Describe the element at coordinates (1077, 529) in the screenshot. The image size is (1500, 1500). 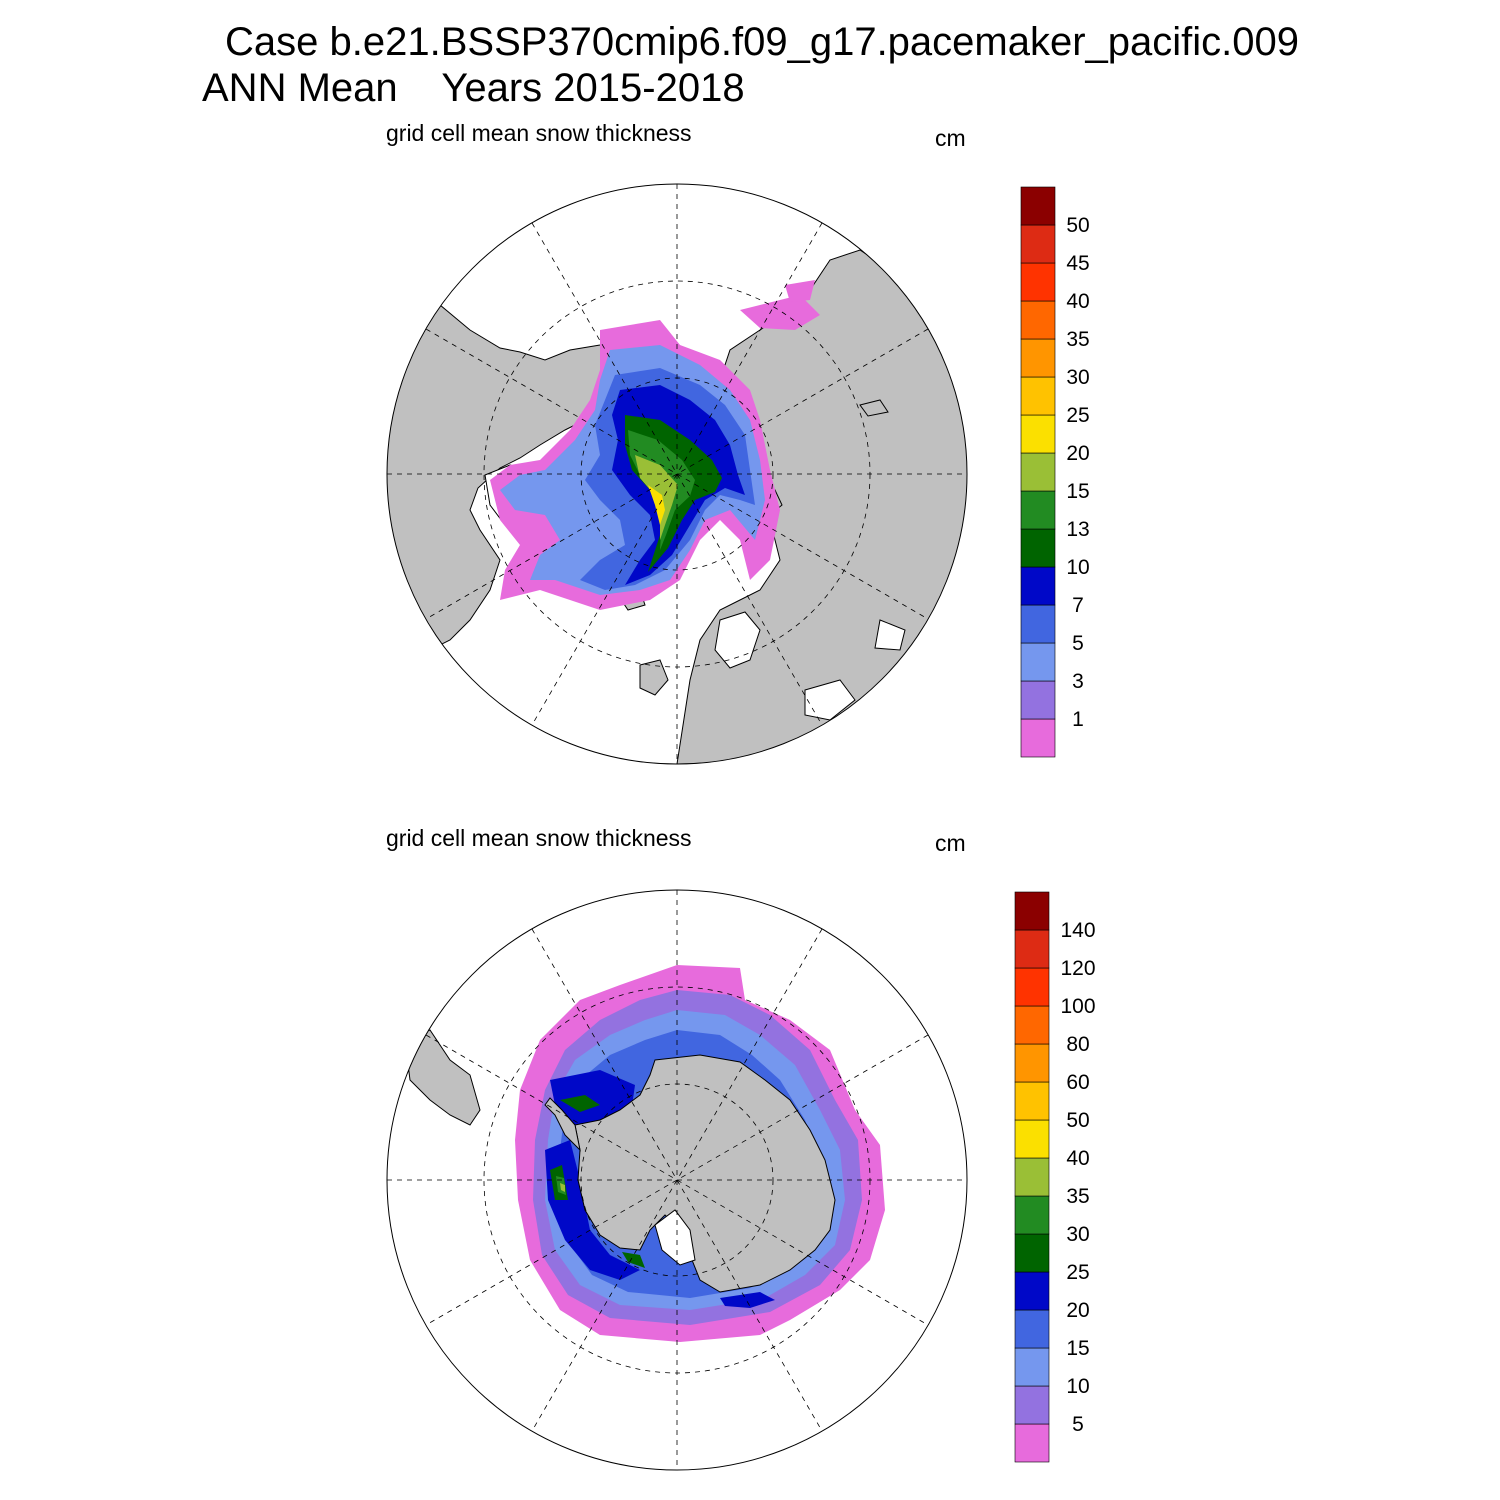
I see `colorbar-tick-label: 13` at that location.